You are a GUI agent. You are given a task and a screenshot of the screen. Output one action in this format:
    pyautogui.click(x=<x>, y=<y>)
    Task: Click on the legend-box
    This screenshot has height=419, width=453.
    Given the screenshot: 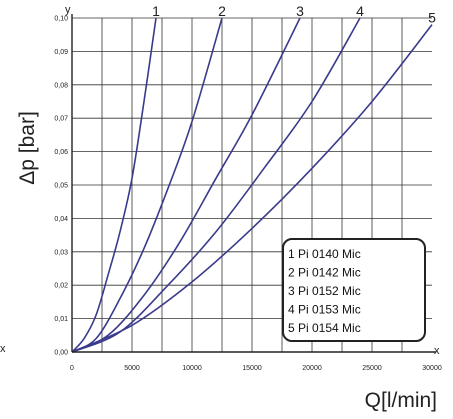 What is the action you would take?
    pyautogui.click(x=354, y=290)
    